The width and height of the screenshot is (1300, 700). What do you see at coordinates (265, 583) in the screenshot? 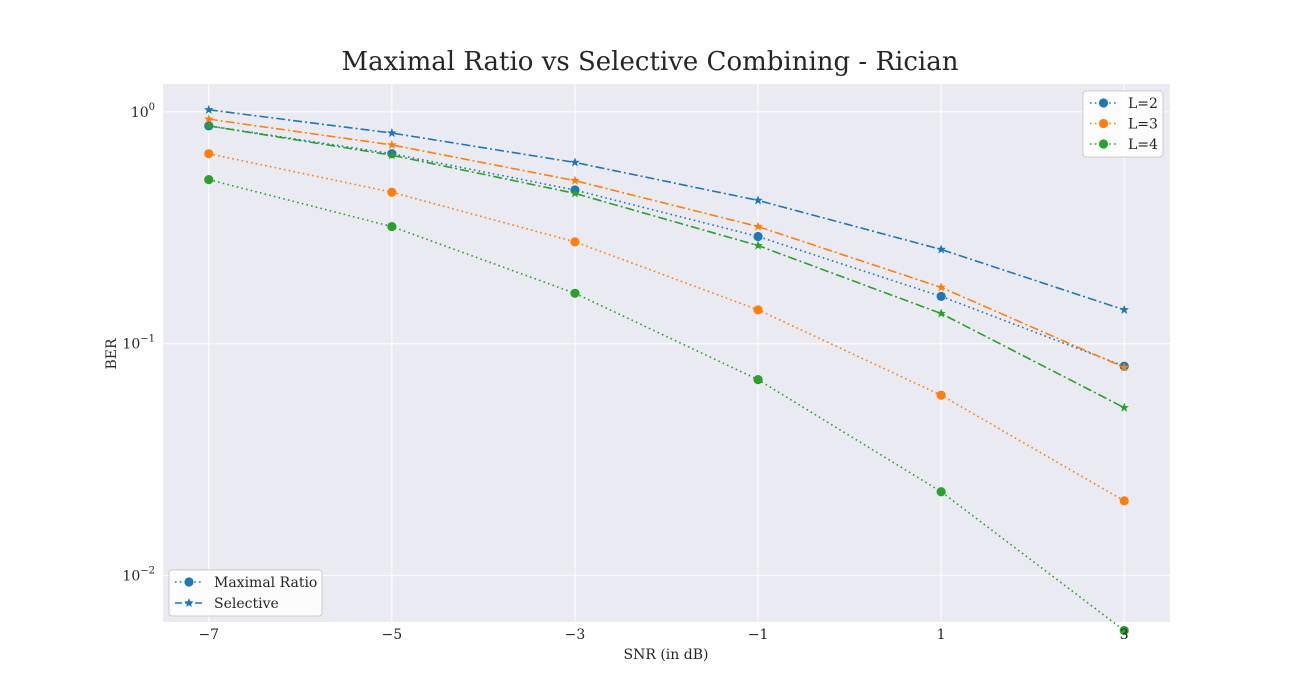
I see `legend-label: Maximal Ratio` at bounding box center [265, 583].